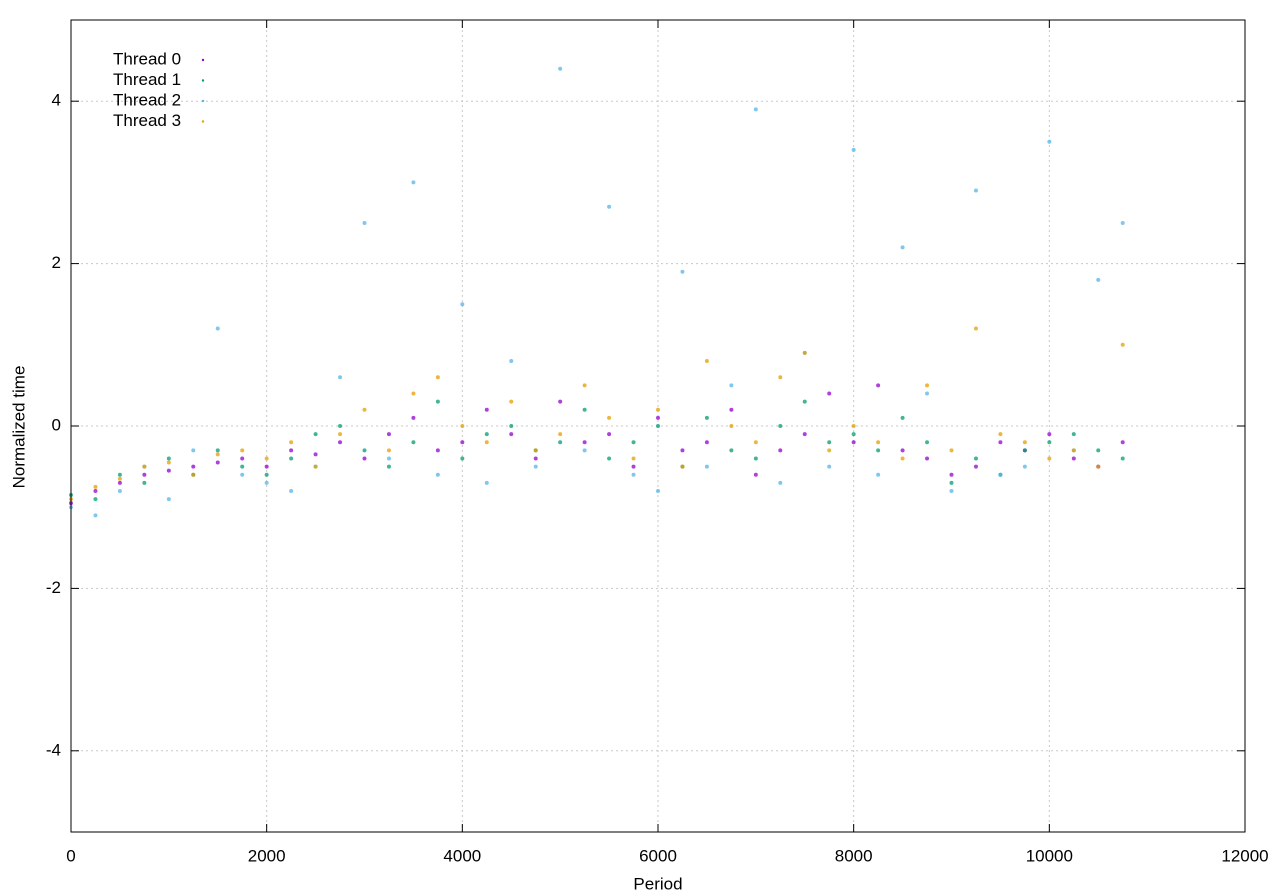 This screenshot has width=1280, height=896. Describe the element at coordinates (147, 58) in the screenshot. I see `legend-label: Thread 0` at that location.